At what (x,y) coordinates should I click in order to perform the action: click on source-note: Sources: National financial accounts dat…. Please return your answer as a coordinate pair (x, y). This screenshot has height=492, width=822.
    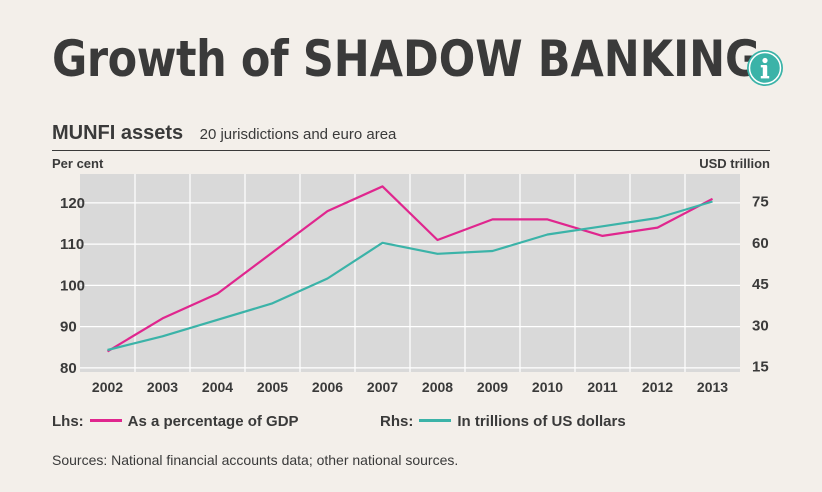
    Looking at the image, I should click on (255, 460).